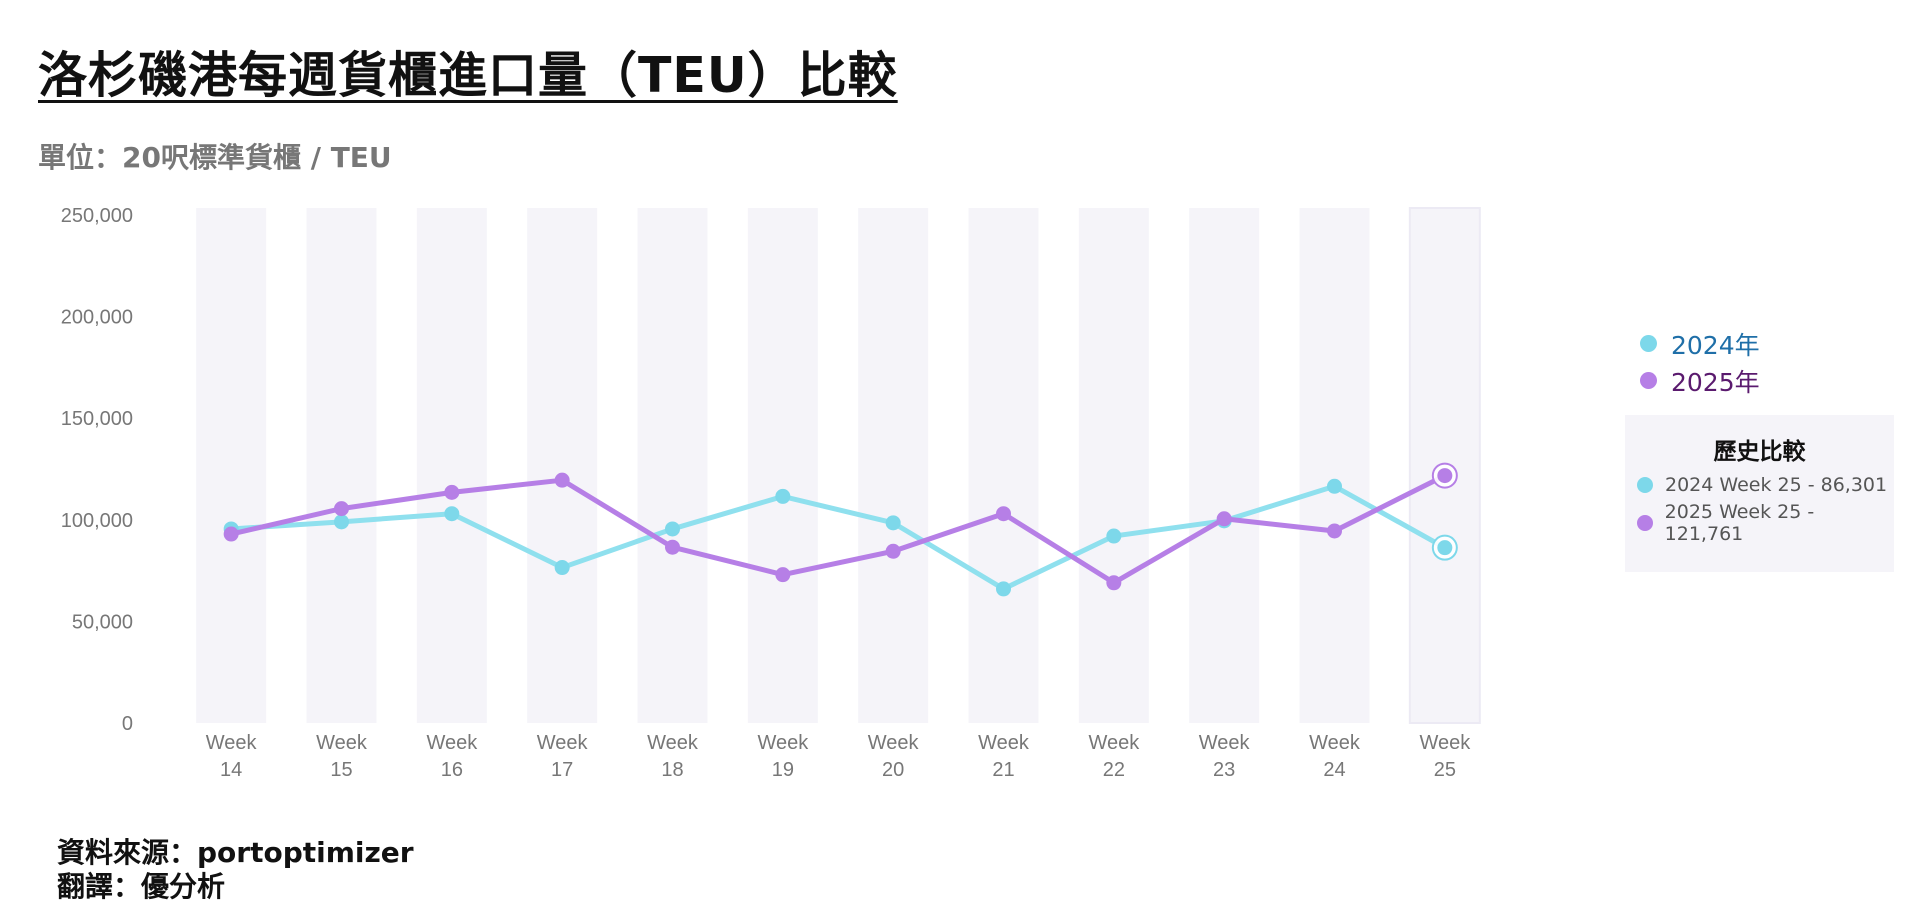  I want to click on source-line: 資料來源：portoptimizer, so click(235, 852).